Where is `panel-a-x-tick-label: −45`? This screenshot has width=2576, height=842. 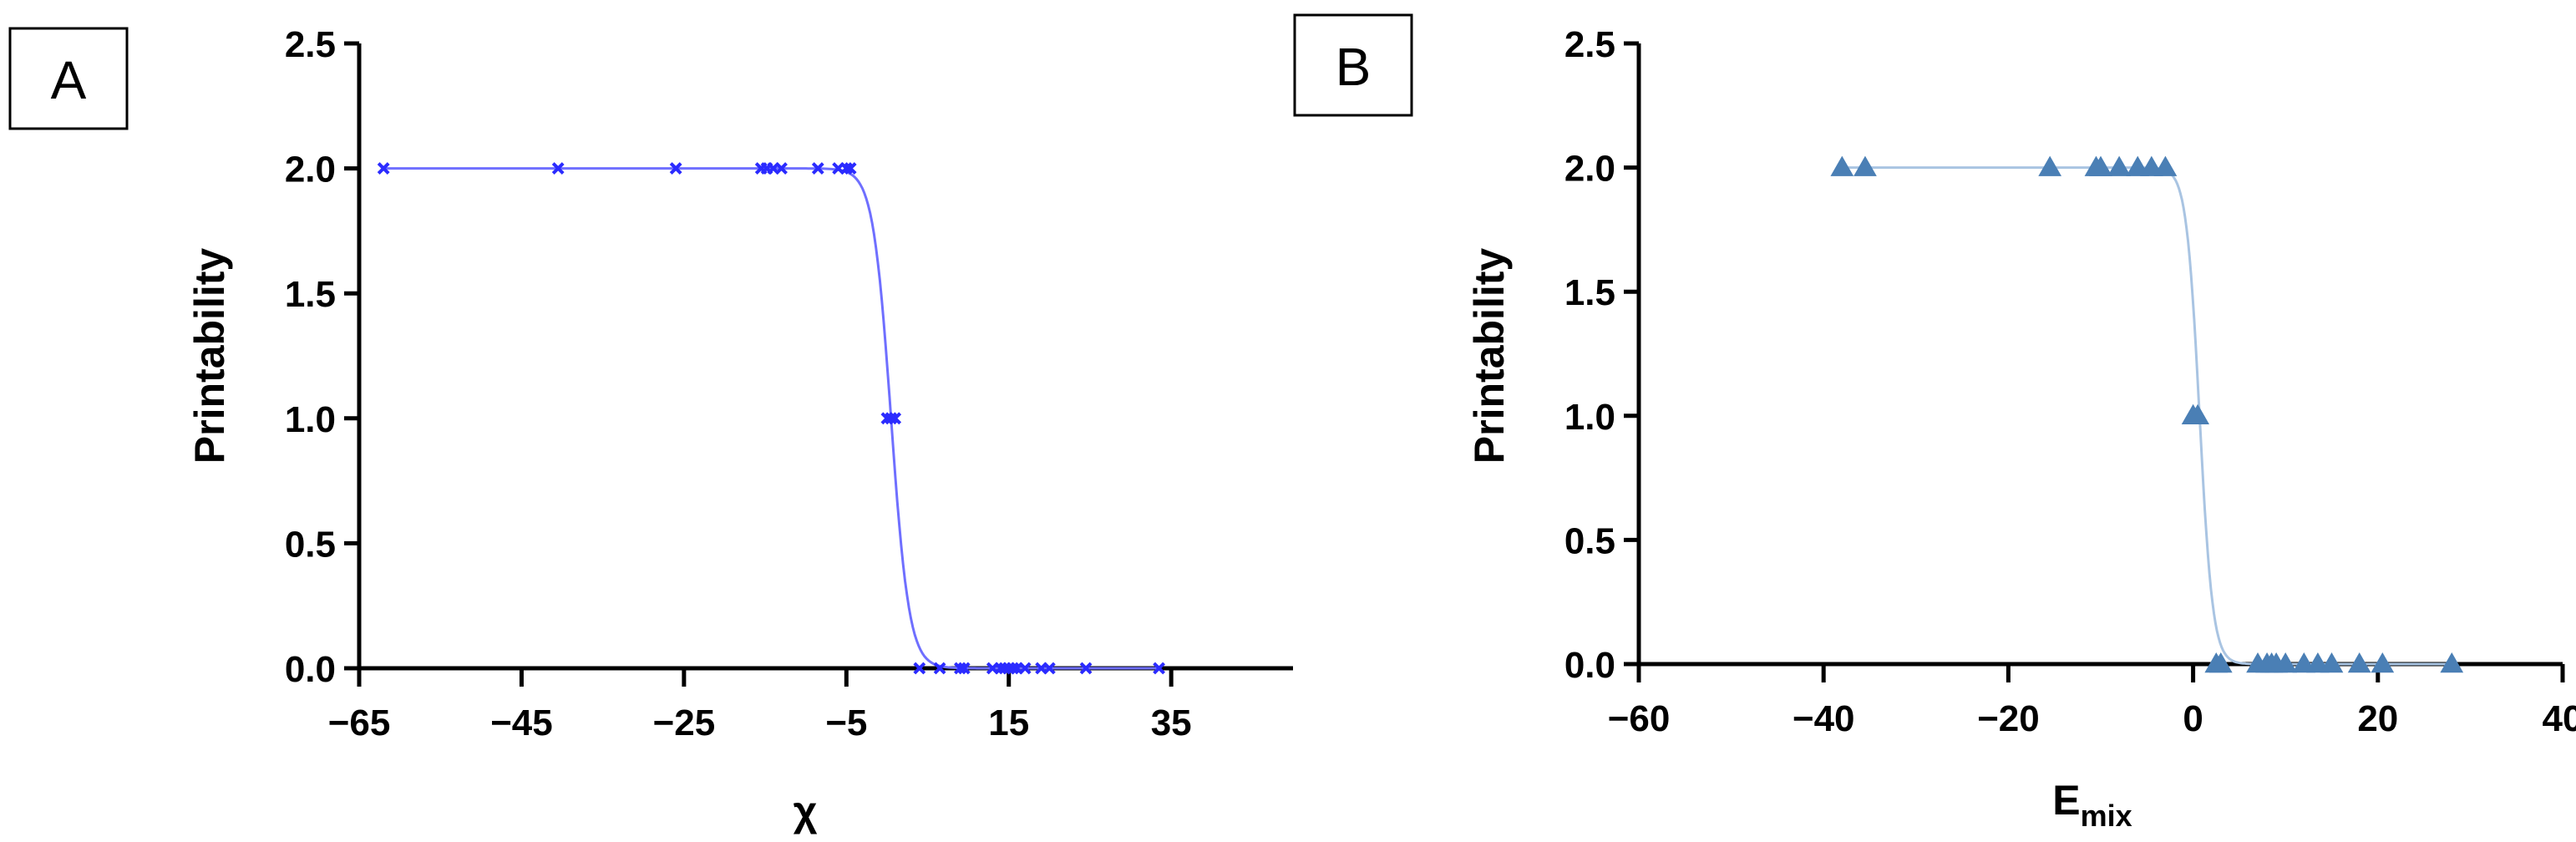 panel-a-x-tick-label: −45 is located at coordinates (521, 723).